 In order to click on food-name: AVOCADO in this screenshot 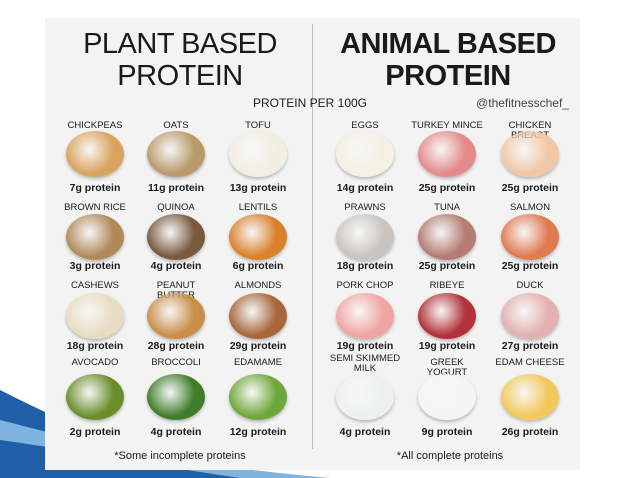, I will do `click(95, 362)`.